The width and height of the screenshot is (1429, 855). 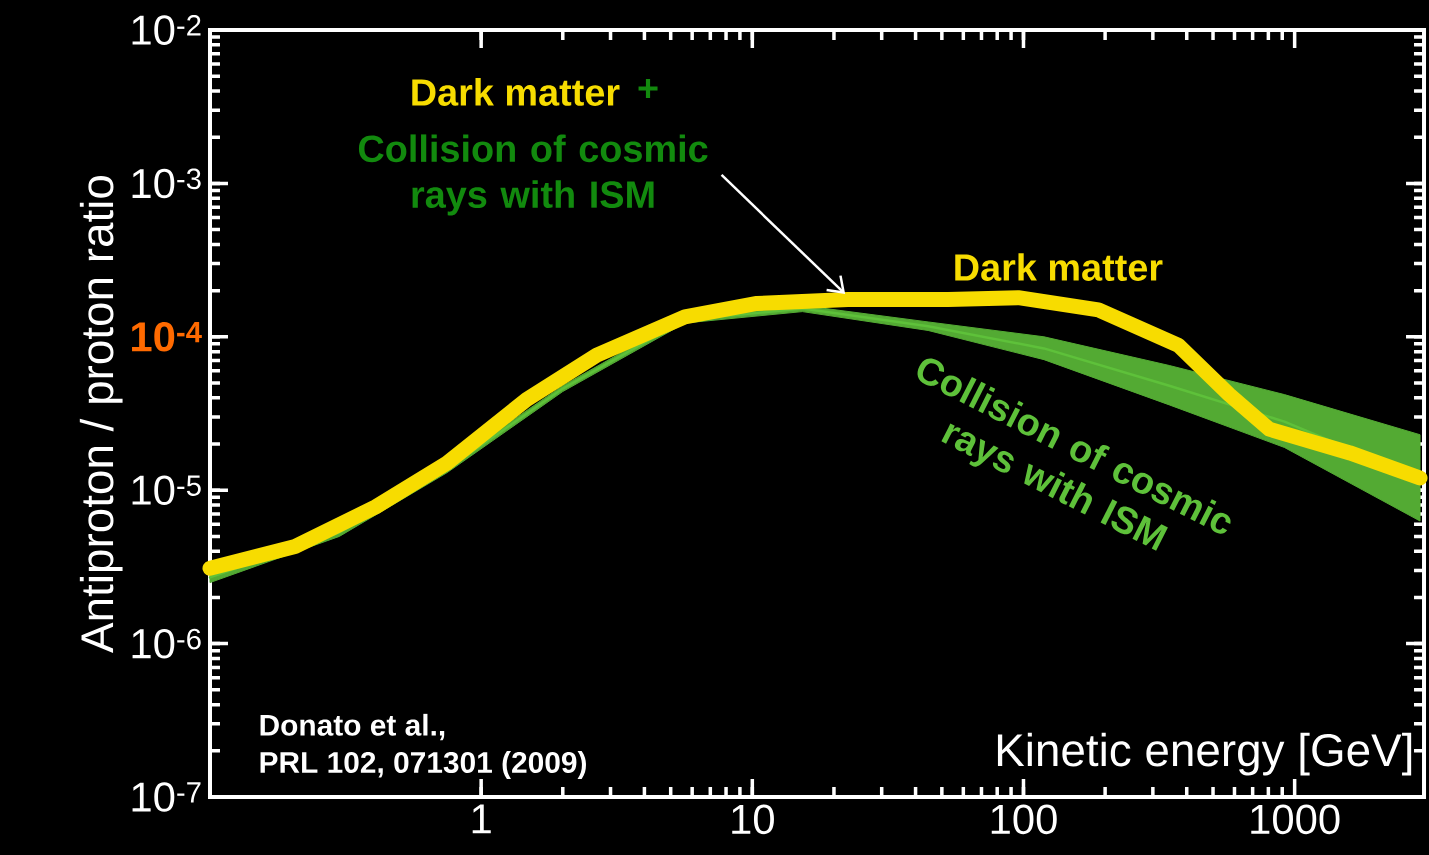 What do you see at coordinates (516, 92) in the screenshot?
I see `annotation: Dark matter` at bounding box center [516, 92].